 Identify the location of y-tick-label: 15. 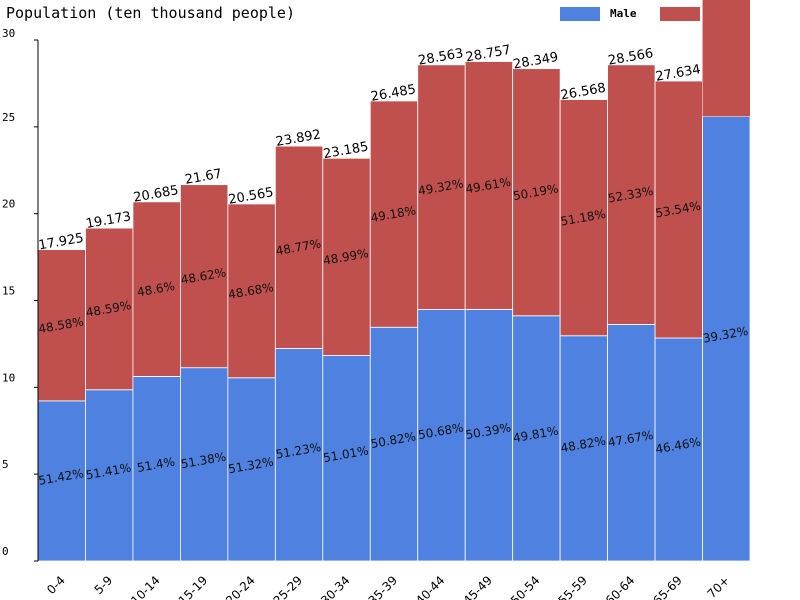
(8, 291).